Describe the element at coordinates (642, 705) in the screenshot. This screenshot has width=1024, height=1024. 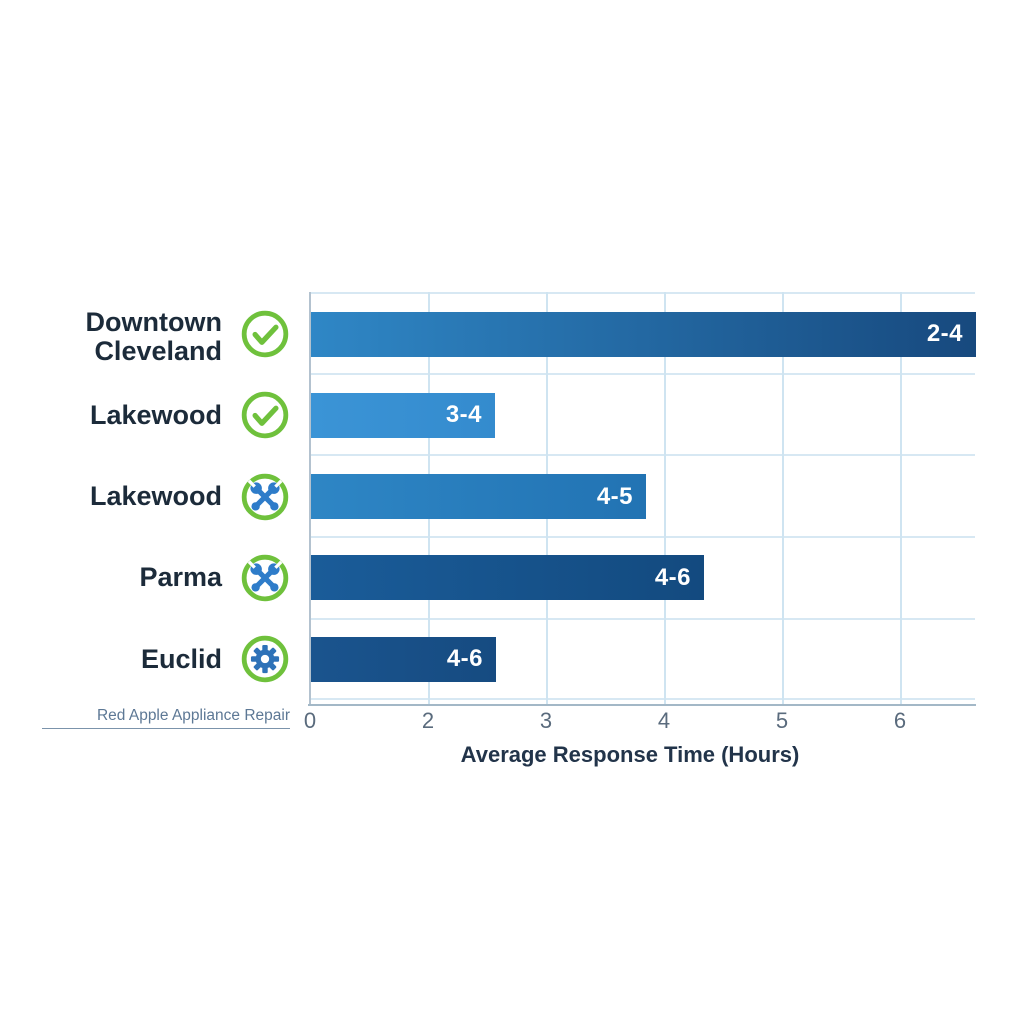
I see `x-axis-line` at that location.